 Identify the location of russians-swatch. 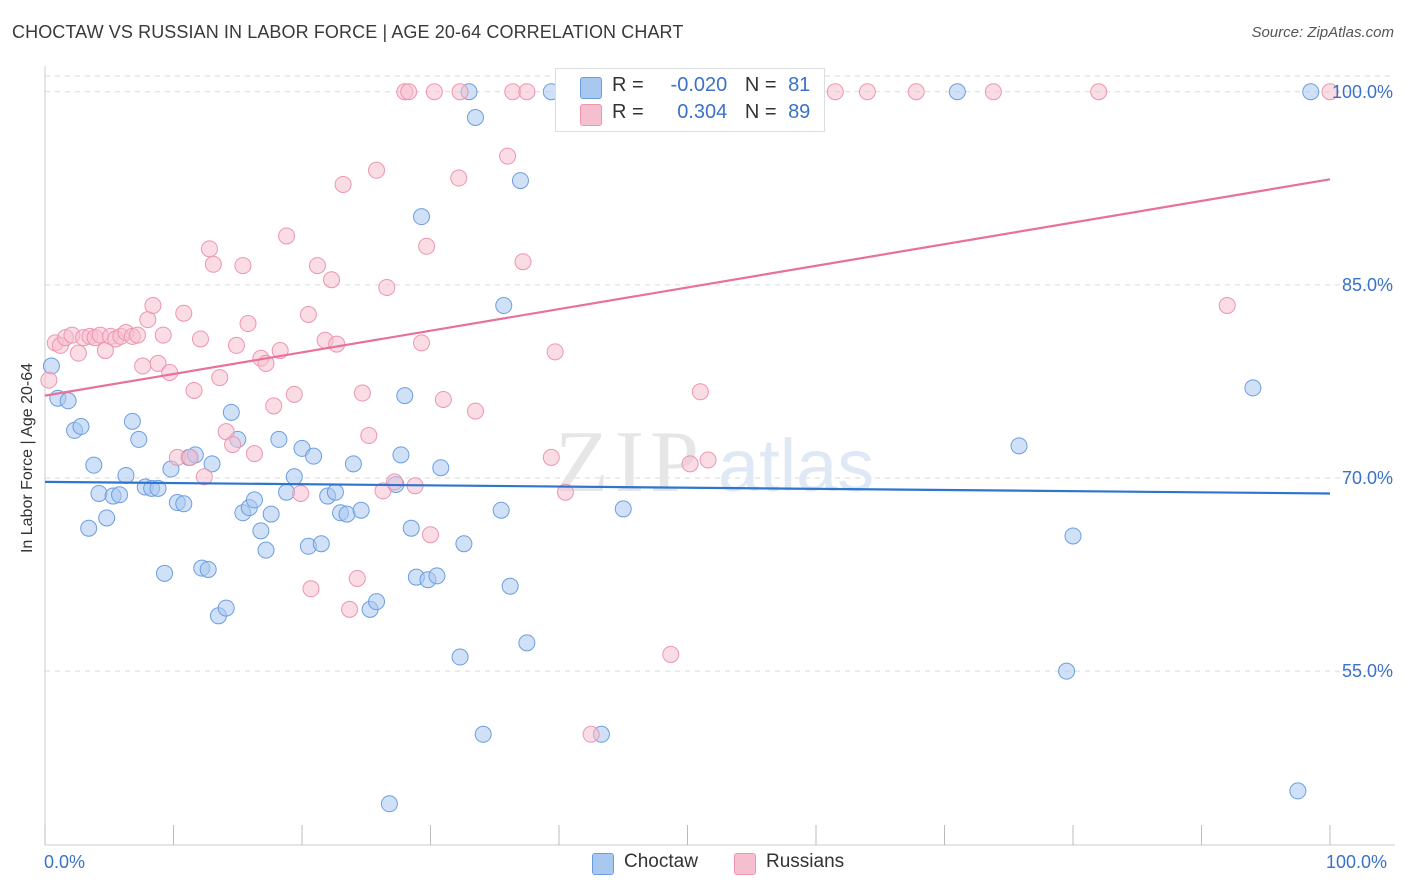
(591, 115).